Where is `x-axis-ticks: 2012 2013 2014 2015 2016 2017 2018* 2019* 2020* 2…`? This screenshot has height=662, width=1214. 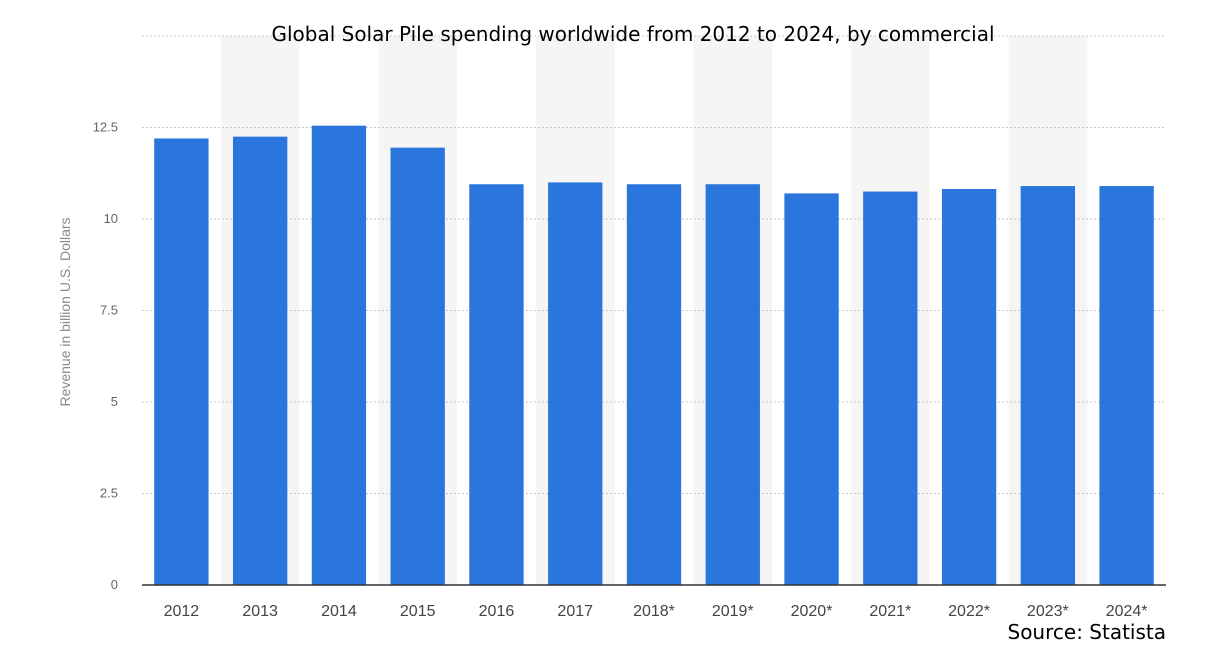
x-axis-ticks: 2012 2013 2014 2015 2016 2017 2018* 2019* 2020* 2… is located at coordinates (656, 611).